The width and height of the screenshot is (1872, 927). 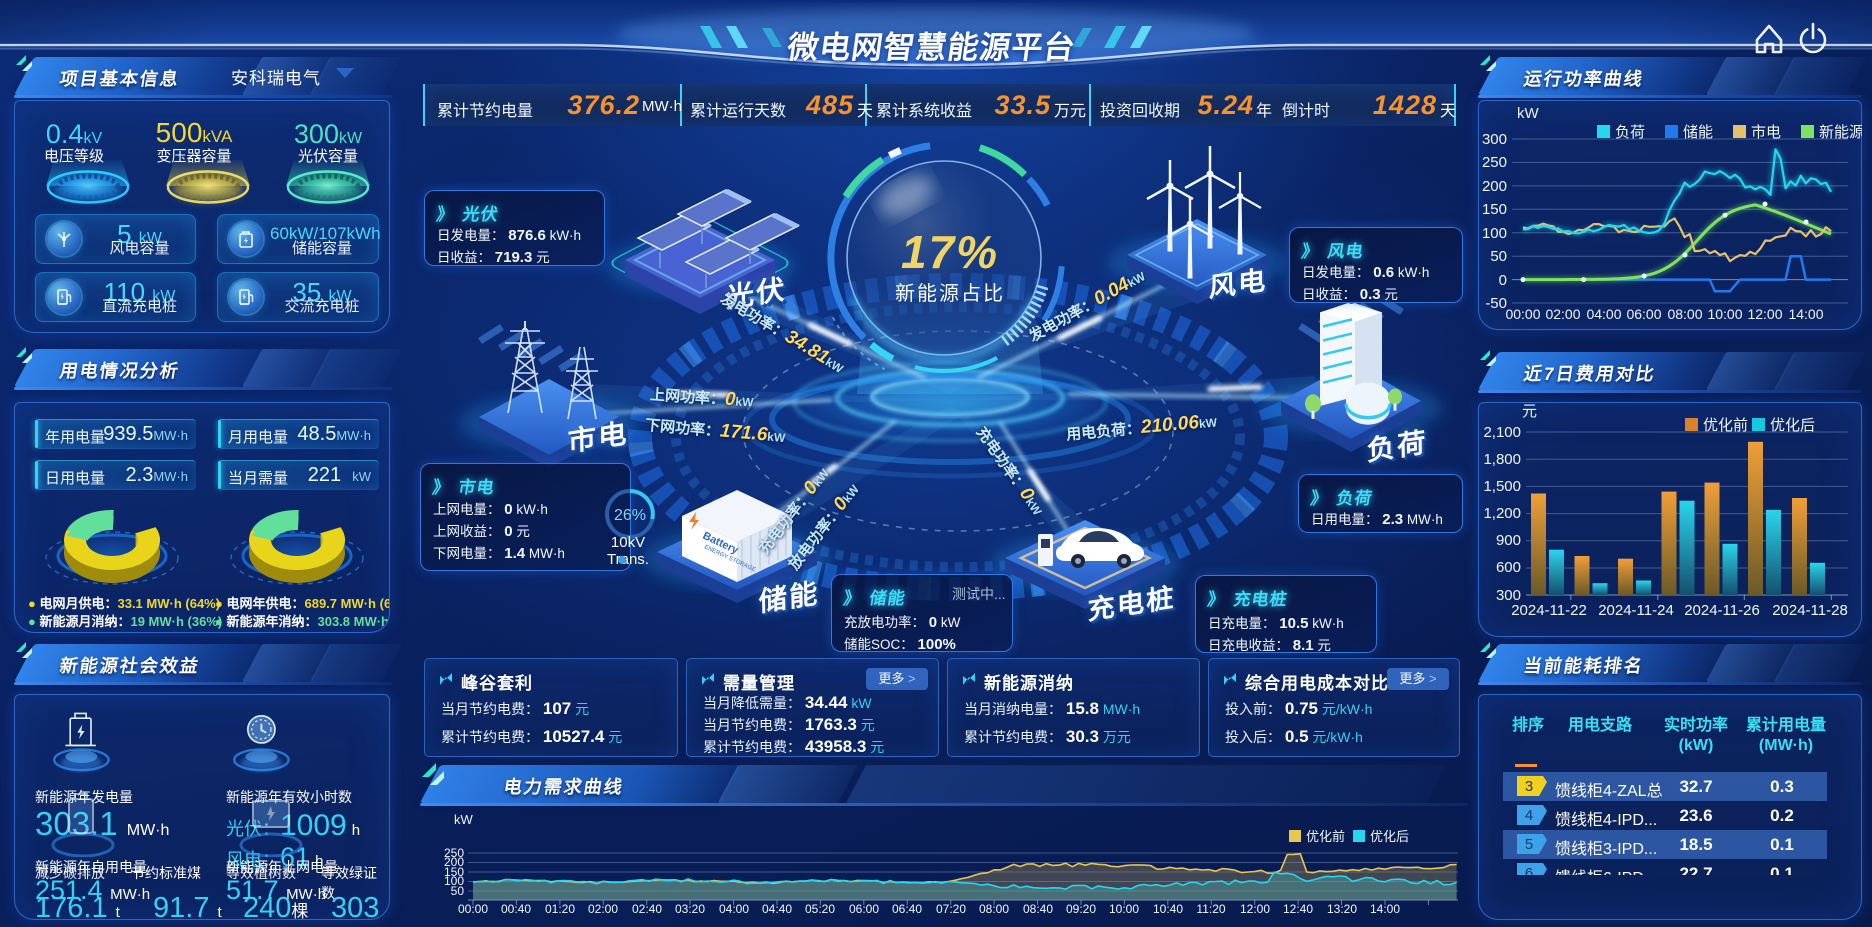 What do you see at coordinates (560, 909) in the screenshot?
I see `svg-text: 01:20` at bounding box center [560, 909].